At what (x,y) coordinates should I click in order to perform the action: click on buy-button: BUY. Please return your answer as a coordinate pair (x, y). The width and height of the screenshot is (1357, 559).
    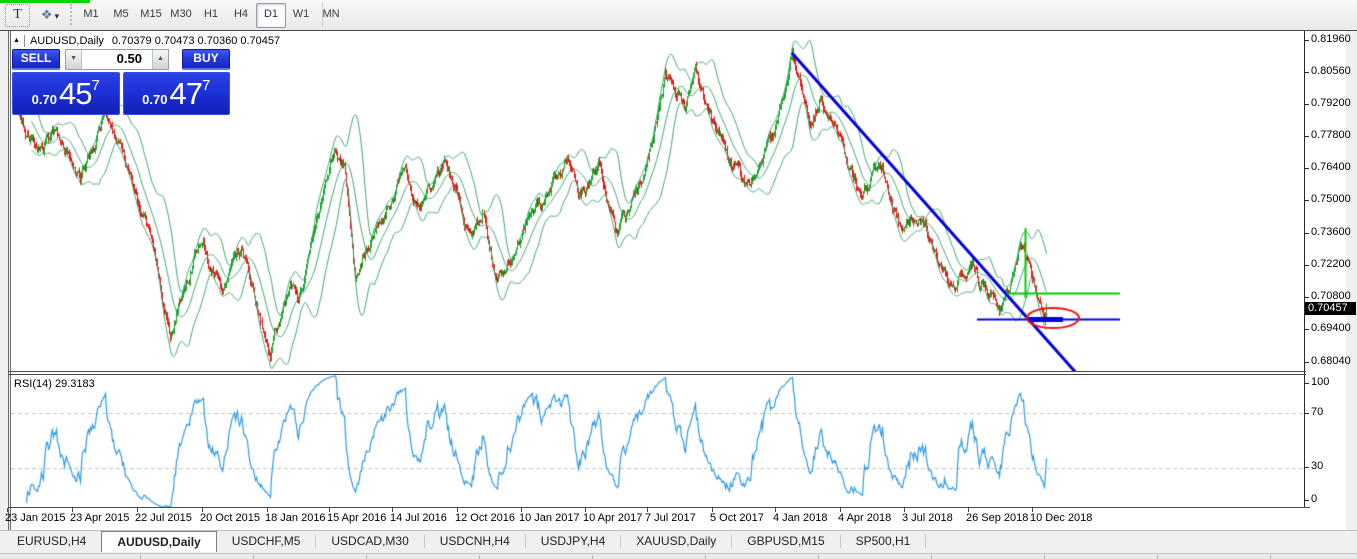
    Looking at the image, I should click on (205, 59).